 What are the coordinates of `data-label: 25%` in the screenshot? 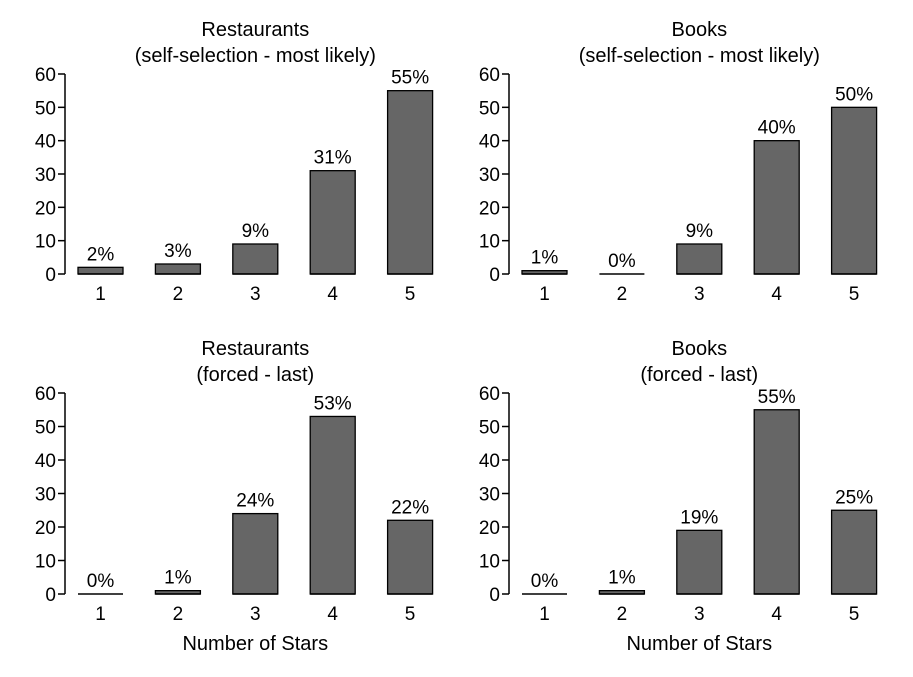 It's located at (854, 497).